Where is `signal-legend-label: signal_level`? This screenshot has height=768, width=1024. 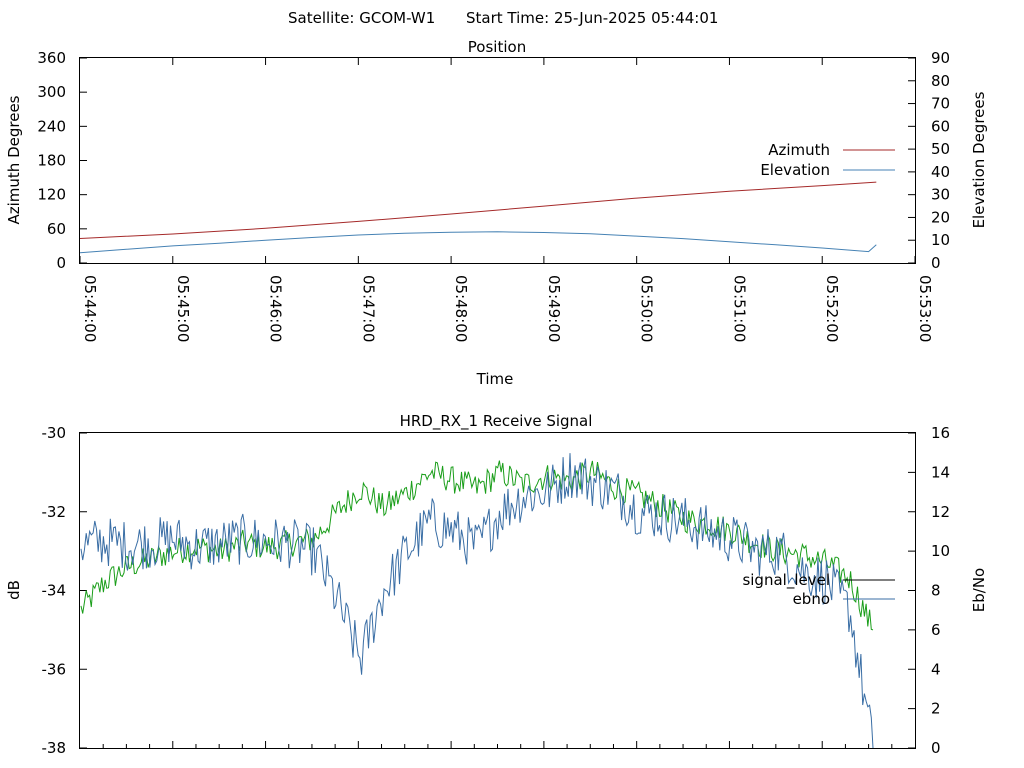
signal-legend-label: signal_level is located at coordinates (786, 580).